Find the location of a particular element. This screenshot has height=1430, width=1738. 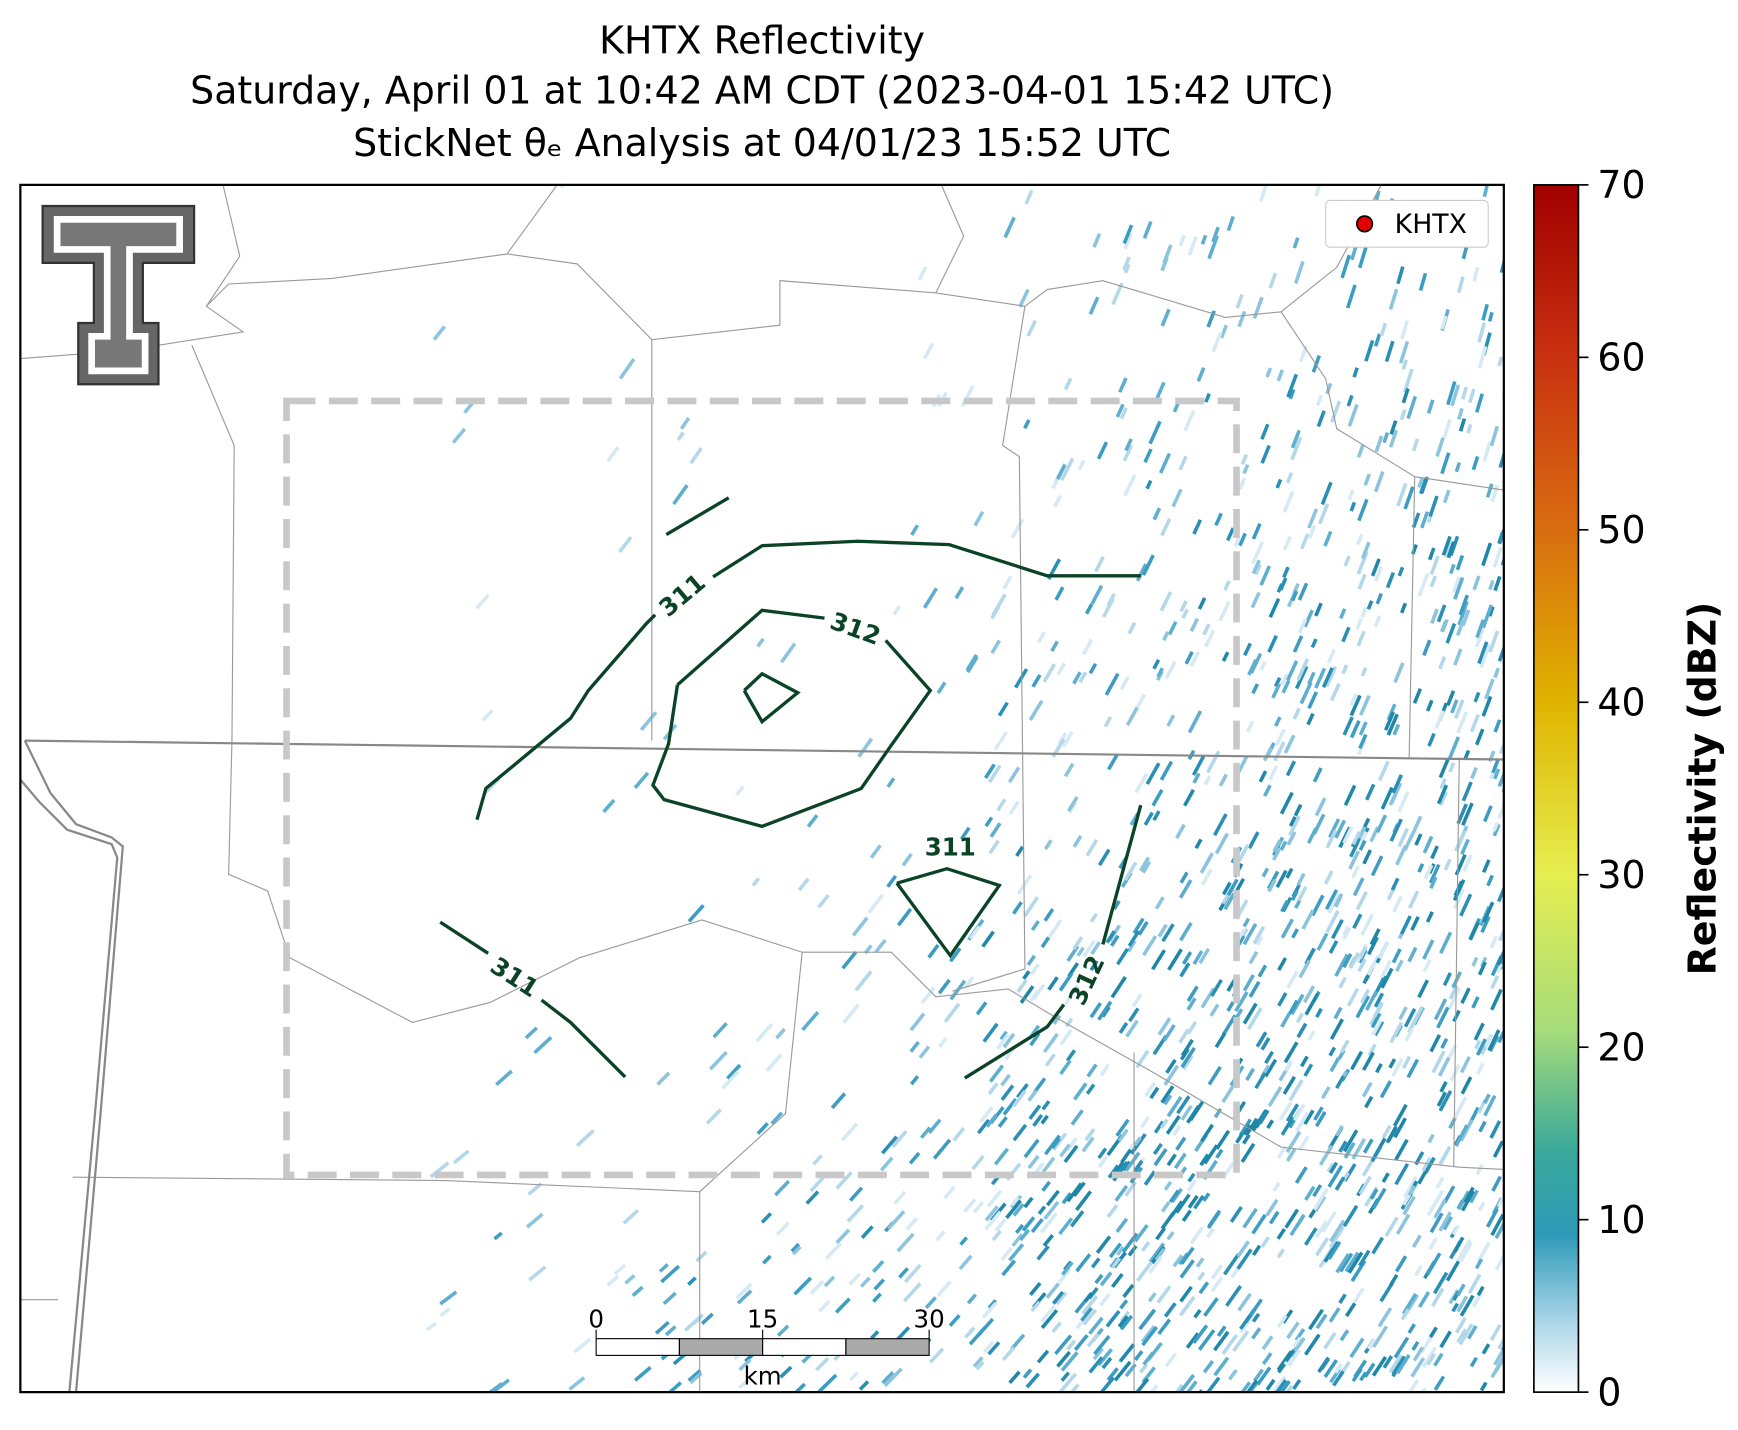

contour-label: 312 is located at coordinates (856, 628).